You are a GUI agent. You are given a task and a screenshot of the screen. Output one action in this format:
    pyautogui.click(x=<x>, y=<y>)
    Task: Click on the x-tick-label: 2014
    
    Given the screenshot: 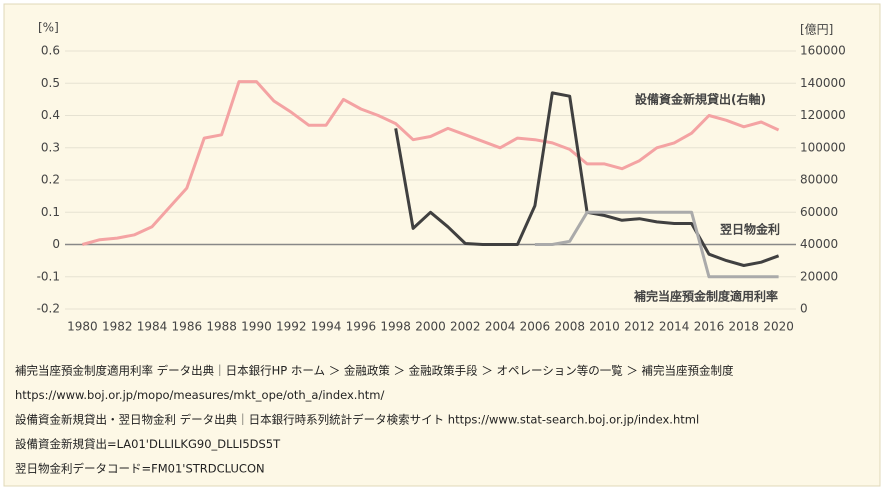 What is the action you would take?
    pyautogui.click(x=674, y=327)
    